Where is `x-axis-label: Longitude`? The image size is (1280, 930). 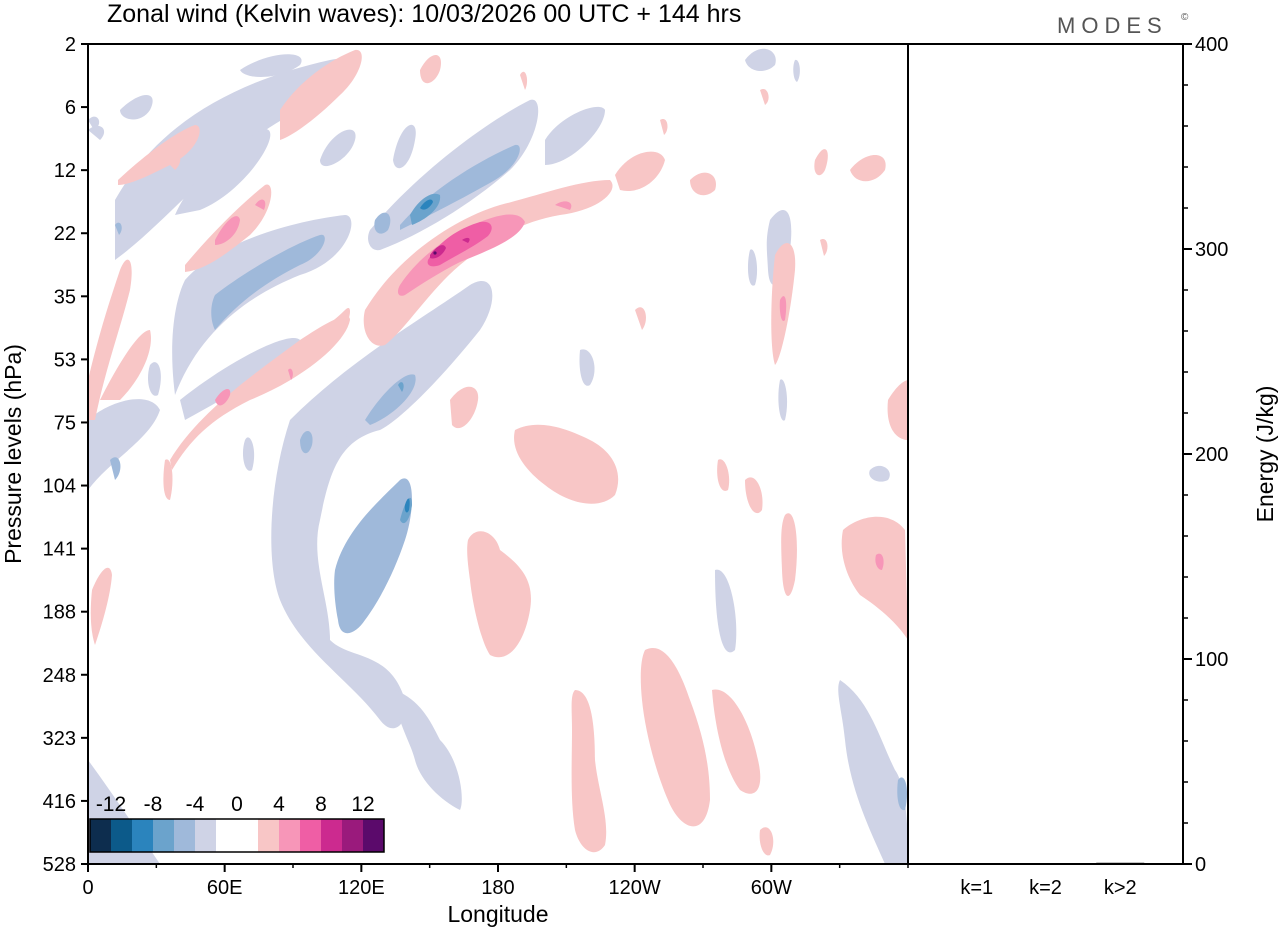 x-axis-label: Longitude is located at coordinates (497, 914).